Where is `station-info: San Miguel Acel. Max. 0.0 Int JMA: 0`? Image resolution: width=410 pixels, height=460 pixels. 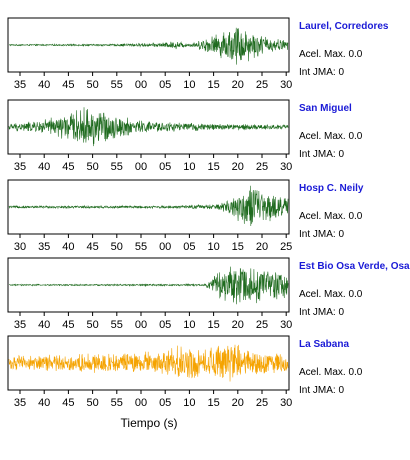
station-info: San Miguel Acel. Max. 0.0 Int JMA: 0 is located at coordinates (354, 131).